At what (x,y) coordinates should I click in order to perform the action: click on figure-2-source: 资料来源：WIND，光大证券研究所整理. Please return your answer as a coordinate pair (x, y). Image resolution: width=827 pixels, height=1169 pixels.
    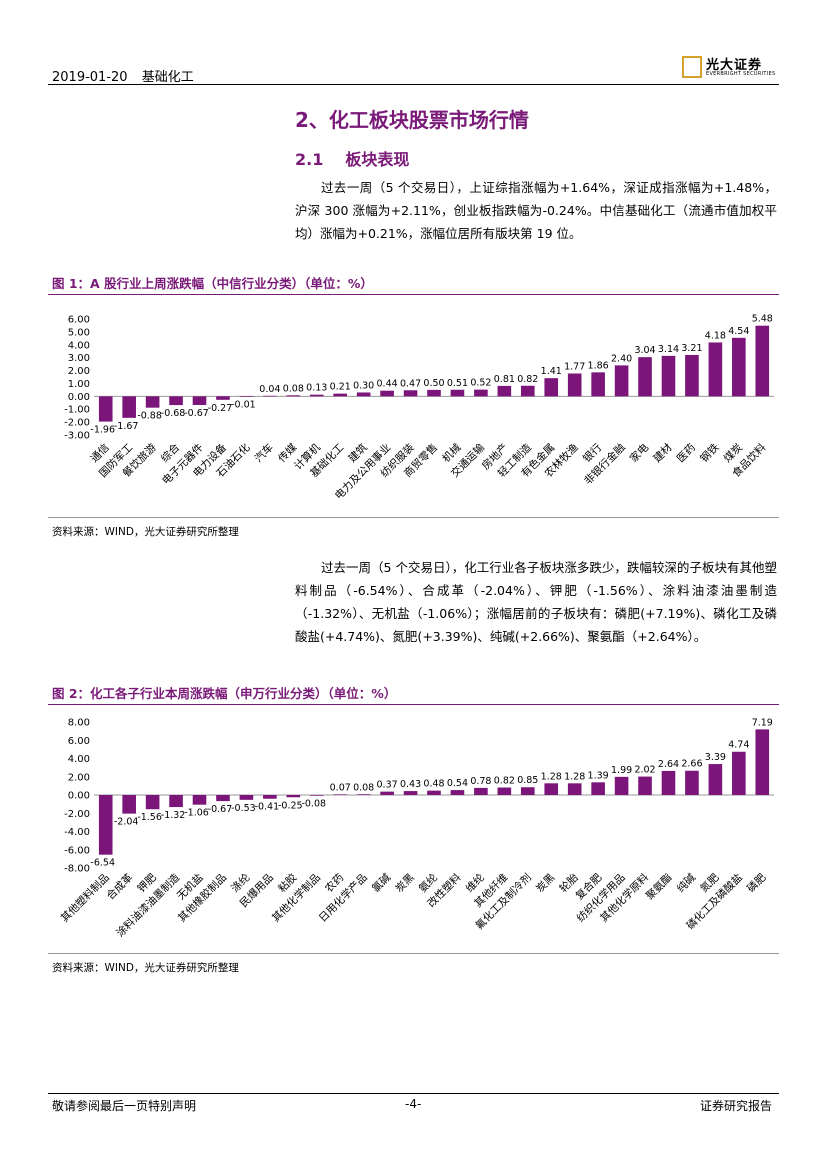
    Looking at the image, I should click on (145, 968).